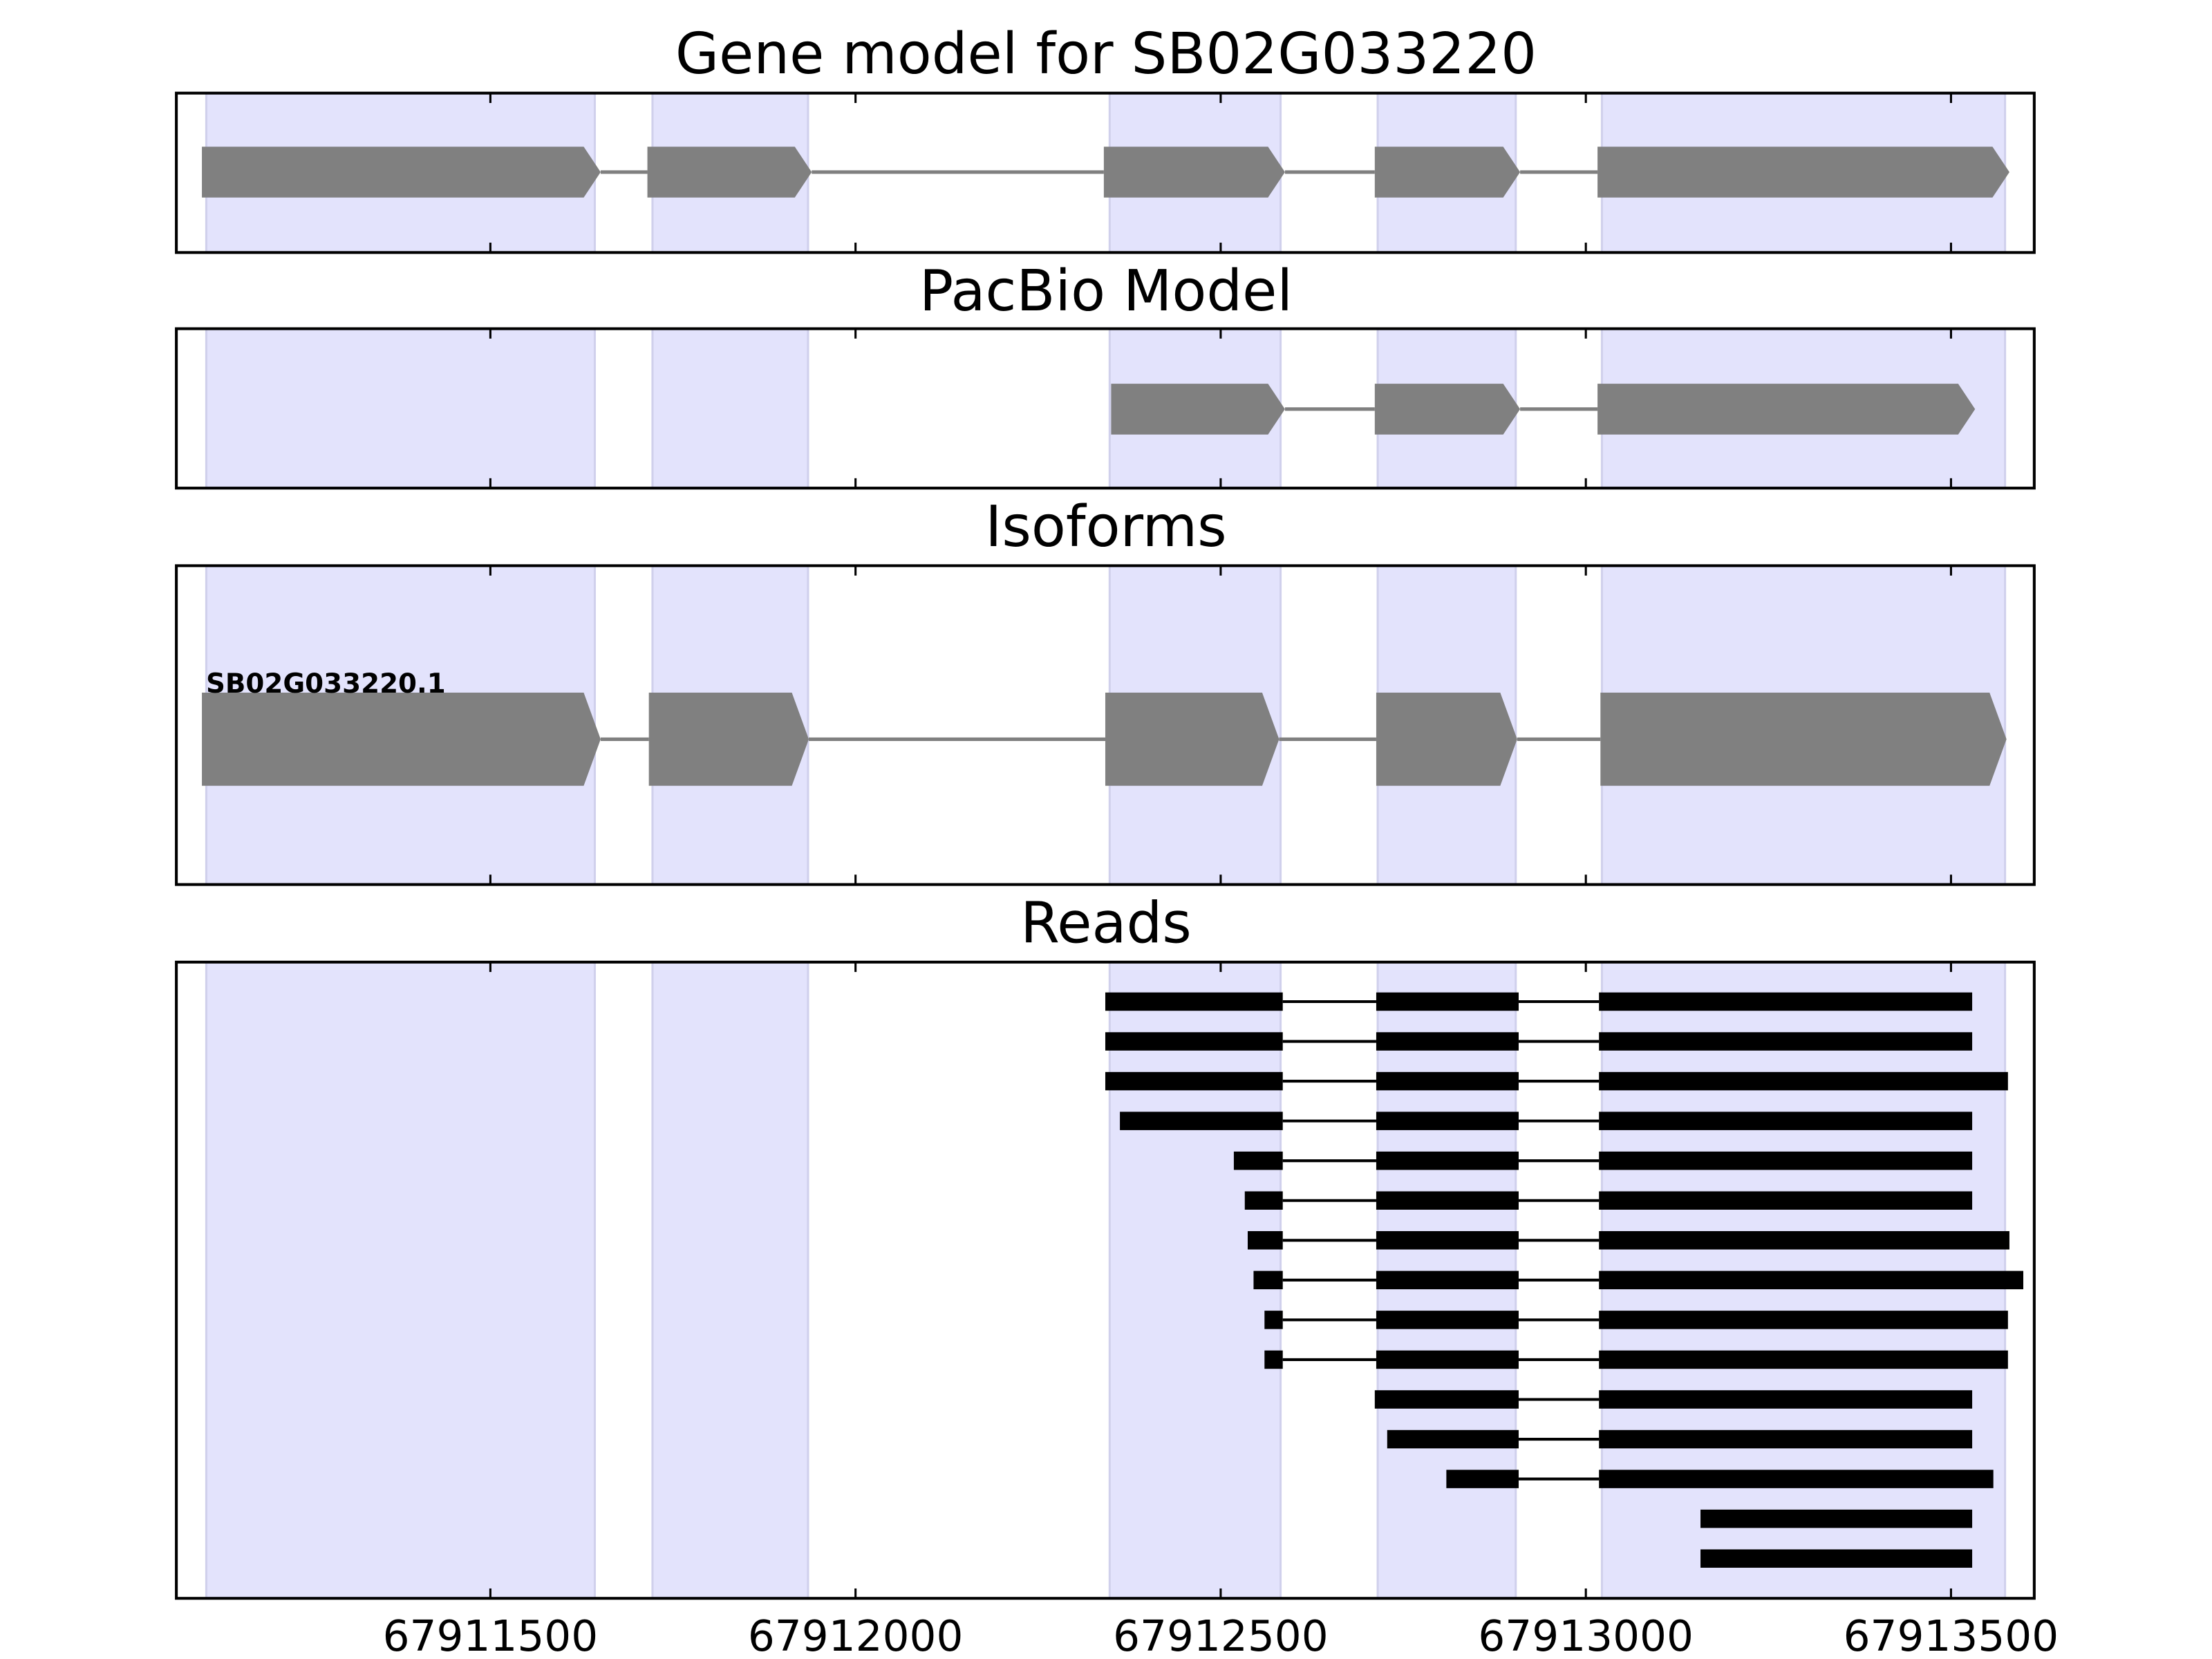  Describe the element at coordinates (1106, 923) in the screenshot. I see `title-reads: Reads` at that location.